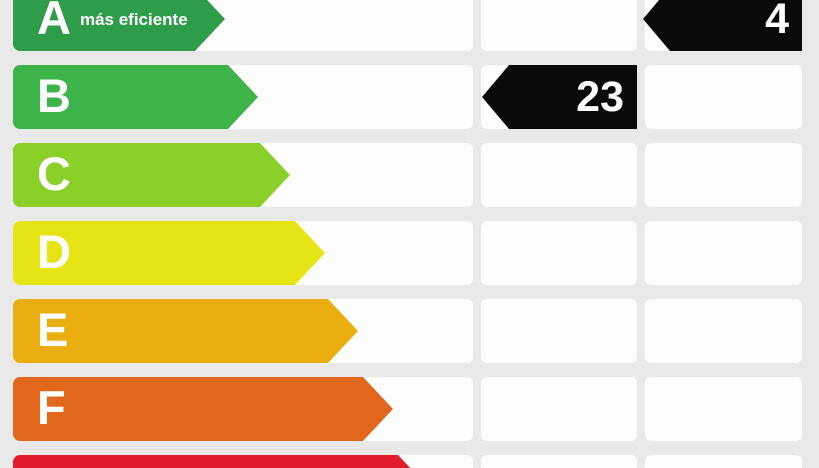  I want to click on grade-arrow-g: G, so click(220, 461).